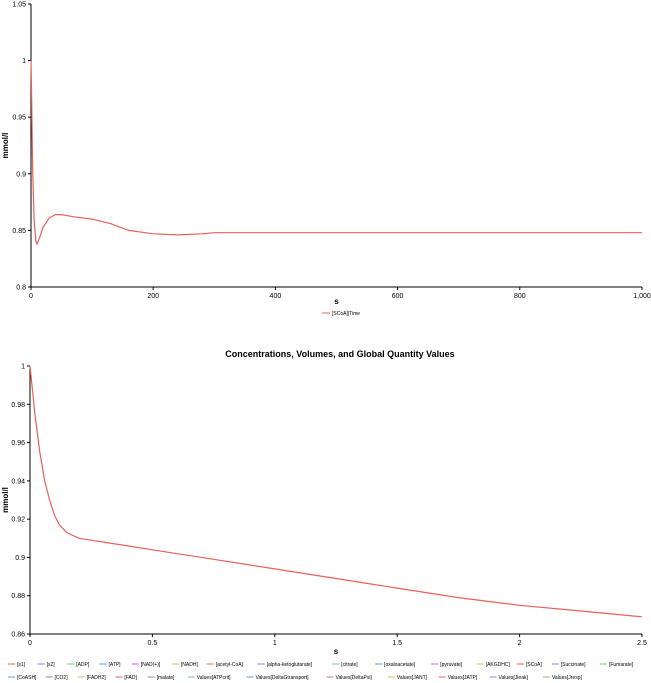 The height and width of the screenshot is (683, 651). What do you see at coordinates (230, 665) in the screenshot?
I see `legend-label: [acetyl-CoA]` at bounding box center [230, 665].